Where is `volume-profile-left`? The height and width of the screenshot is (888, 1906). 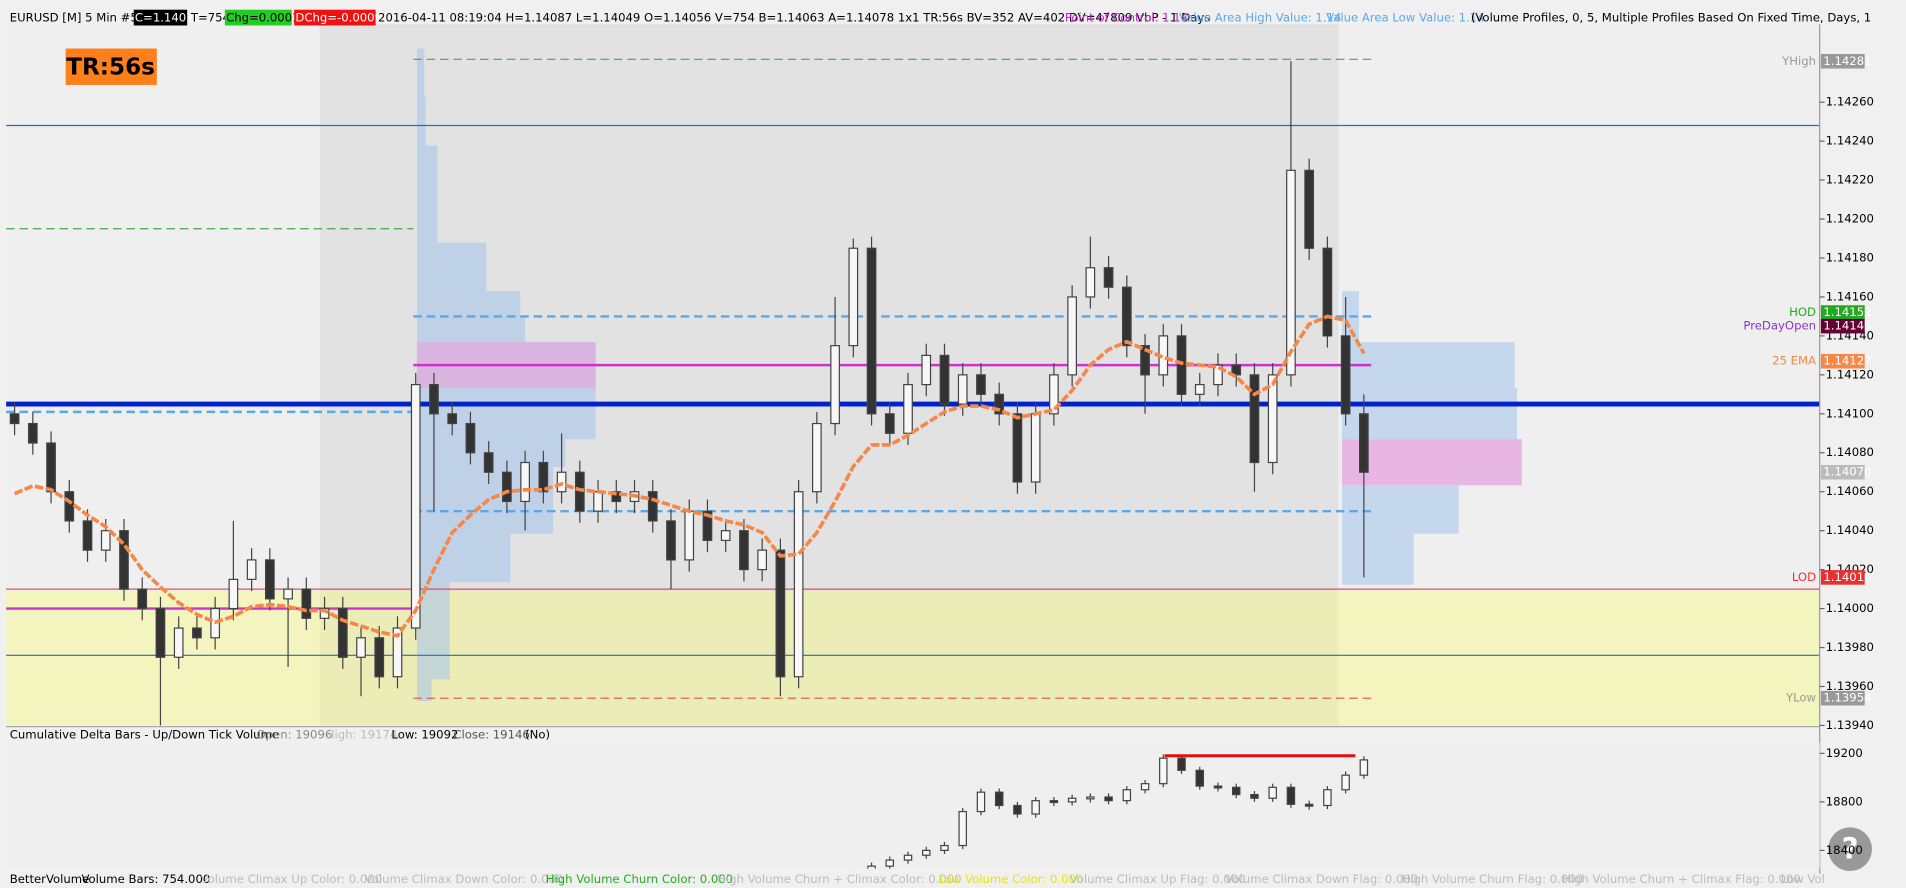
volume-profile-left is located at coordinates (506, 375).